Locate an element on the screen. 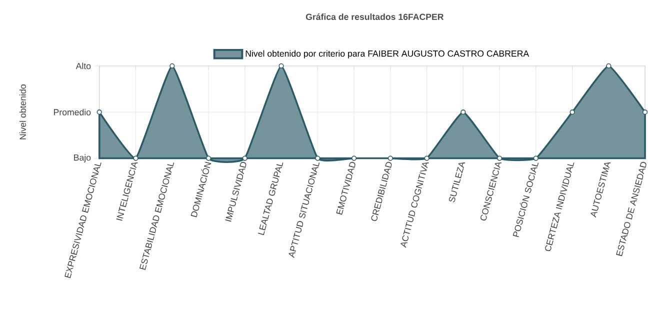 This screenshot has width=648, height=319. ref-line-label: Bajo is located at coordinates (82, 158).